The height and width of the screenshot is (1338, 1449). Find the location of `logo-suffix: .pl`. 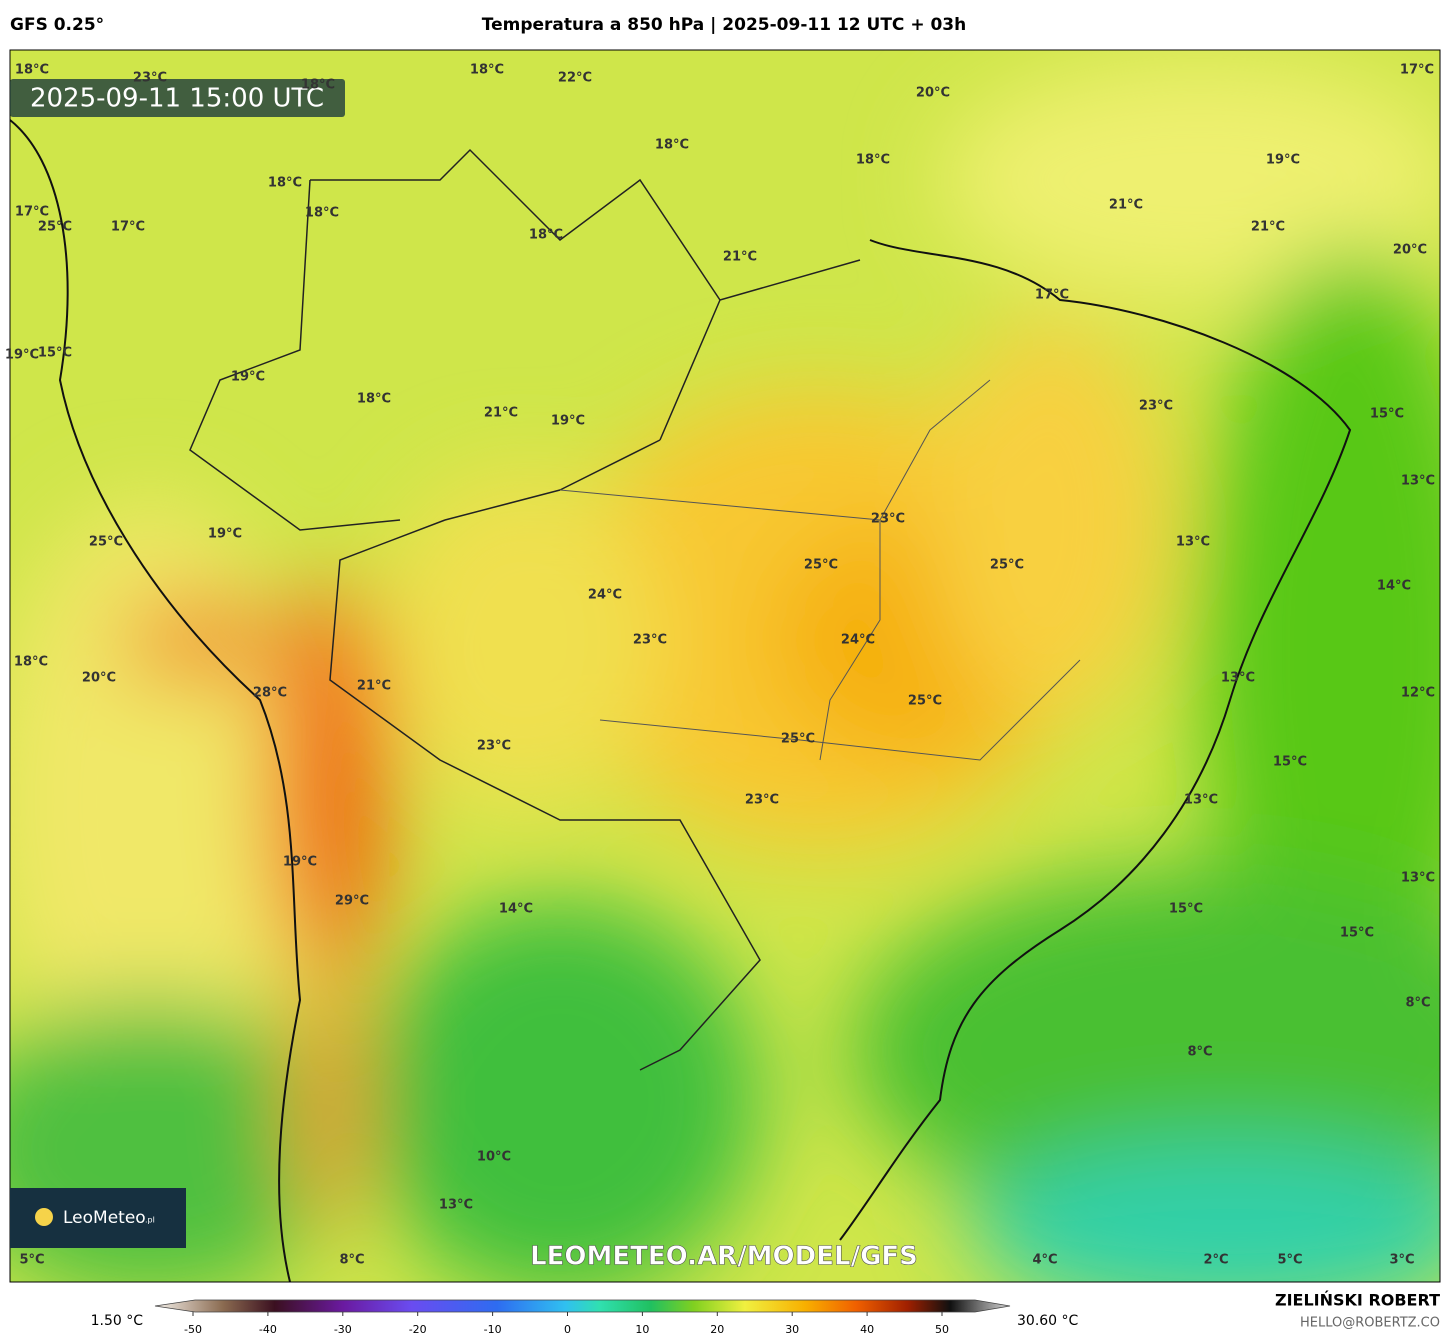

logo-suffix: .pl is located at coordinates (150, 1220).